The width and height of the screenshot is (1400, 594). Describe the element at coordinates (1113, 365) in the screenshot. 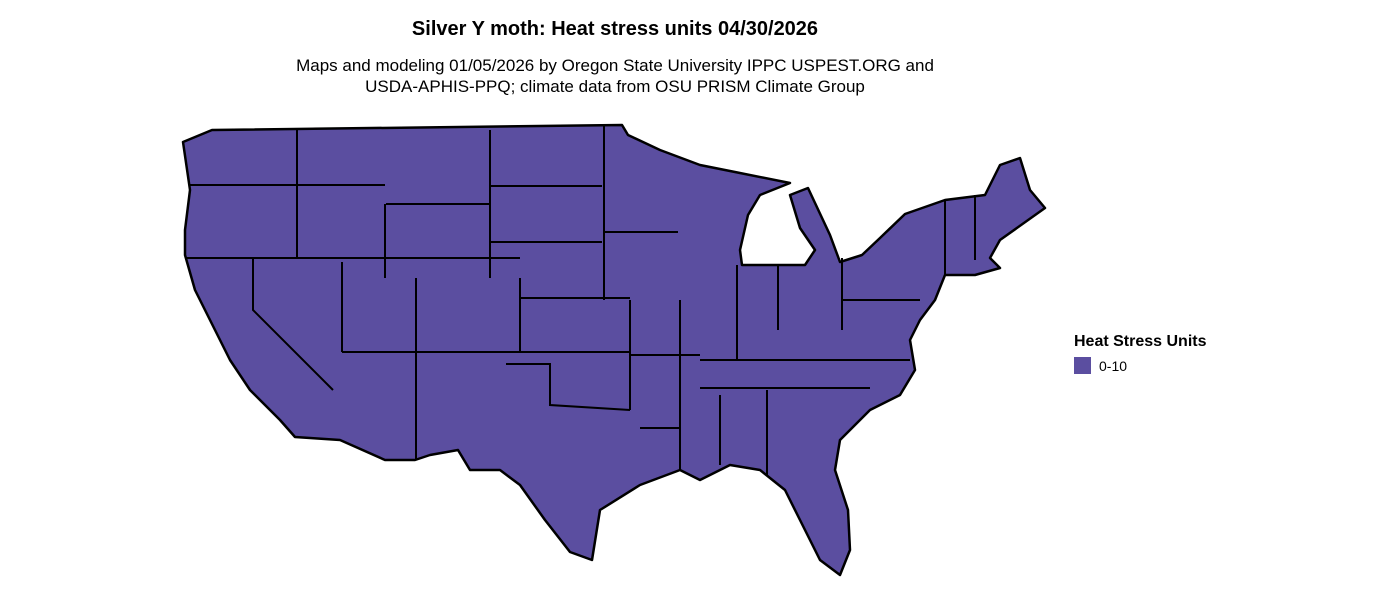

I see `legend-label: 0-10` at that location.